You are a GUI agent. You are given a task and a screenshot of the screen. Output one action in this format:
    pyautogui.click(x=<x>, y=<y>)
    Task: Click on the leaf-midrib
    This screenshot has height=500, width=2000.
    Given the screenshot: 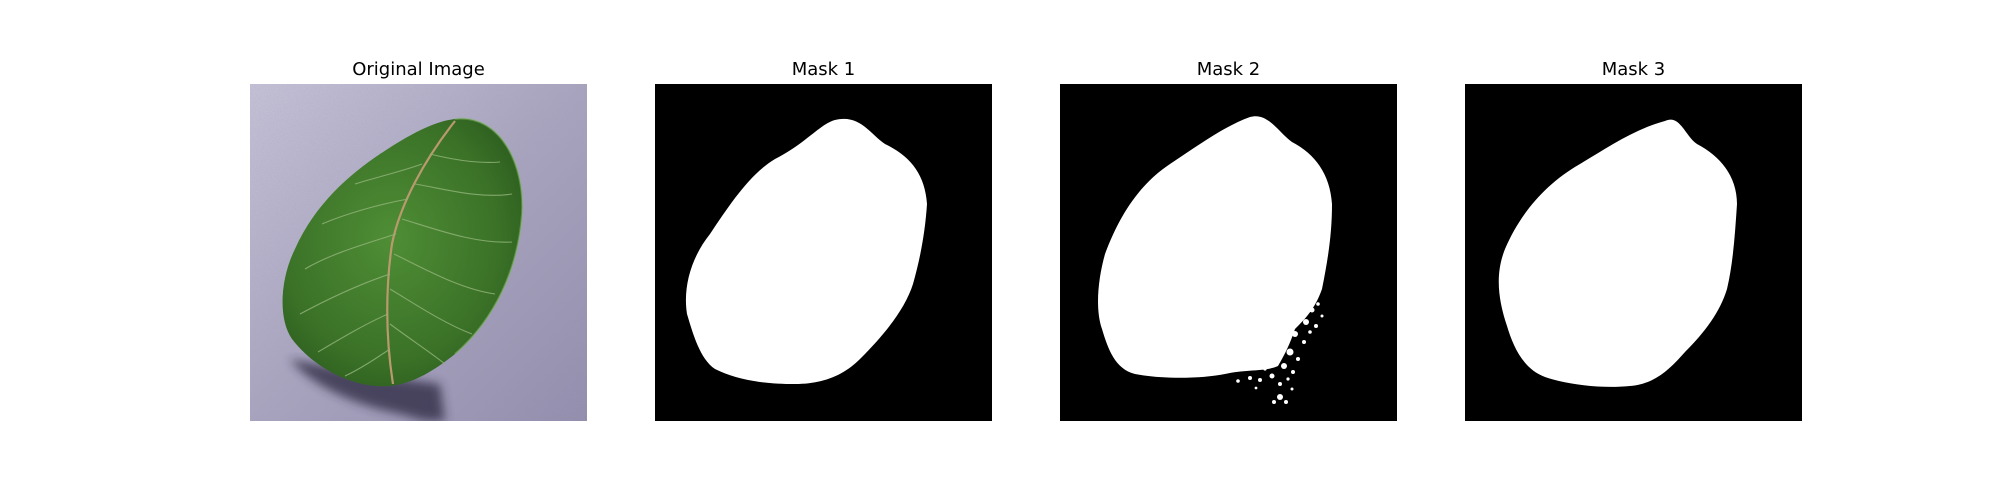 What is the action you would take?
    pyautogui.click(x=421, y=252)
    